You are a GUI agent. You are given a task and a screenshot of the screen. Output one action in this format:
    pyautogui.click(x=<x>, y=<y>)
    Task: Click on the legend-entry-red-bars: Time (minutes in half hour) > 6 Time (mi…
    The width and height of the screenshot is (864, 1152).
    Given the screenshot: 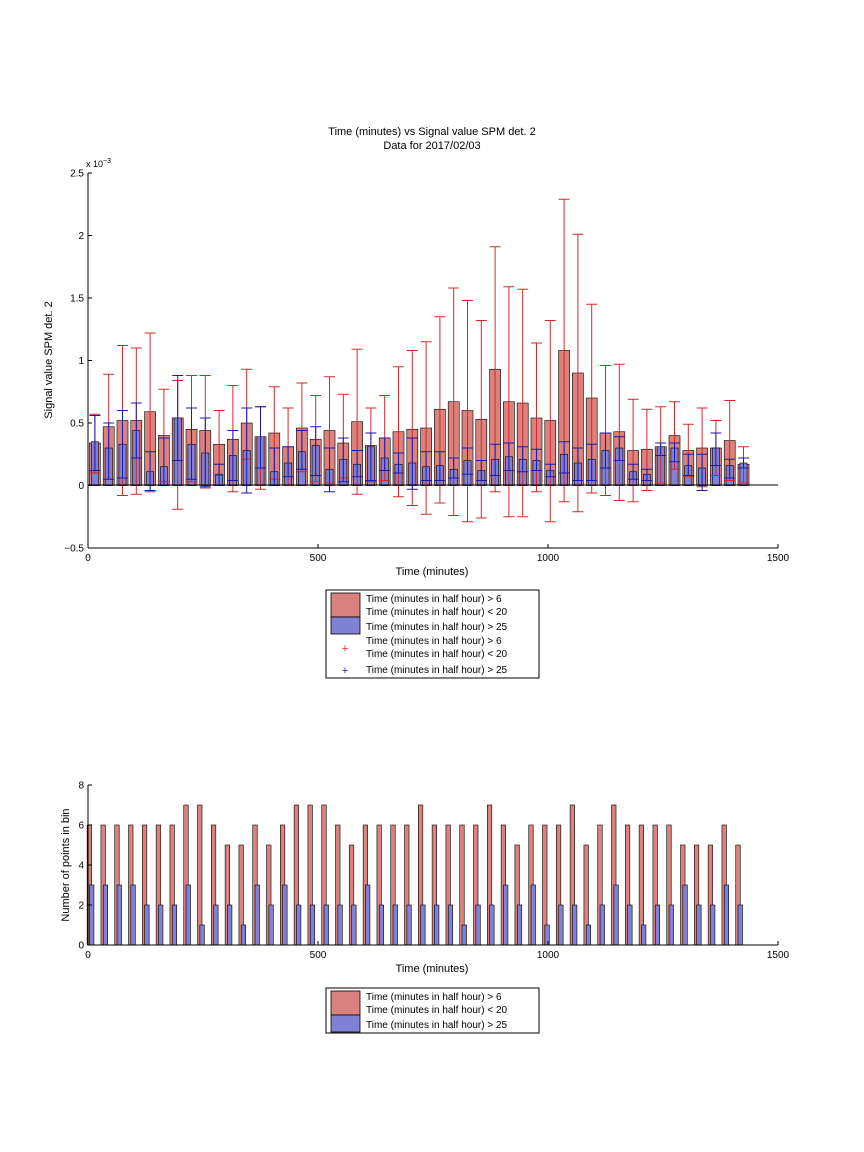 What is the action you would take?
    pyautogui.click(x=419, y=1003)
    